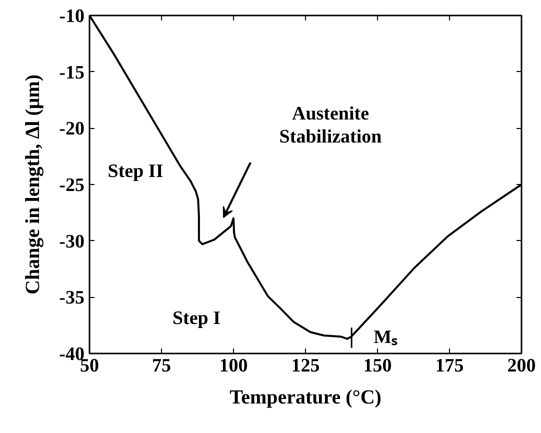 This screenshot has height=433, width=541. What do you see at coordinates (71, 241) in the screenshot?
I see `y-tick-label: -30` at bounding box center [71, 241].